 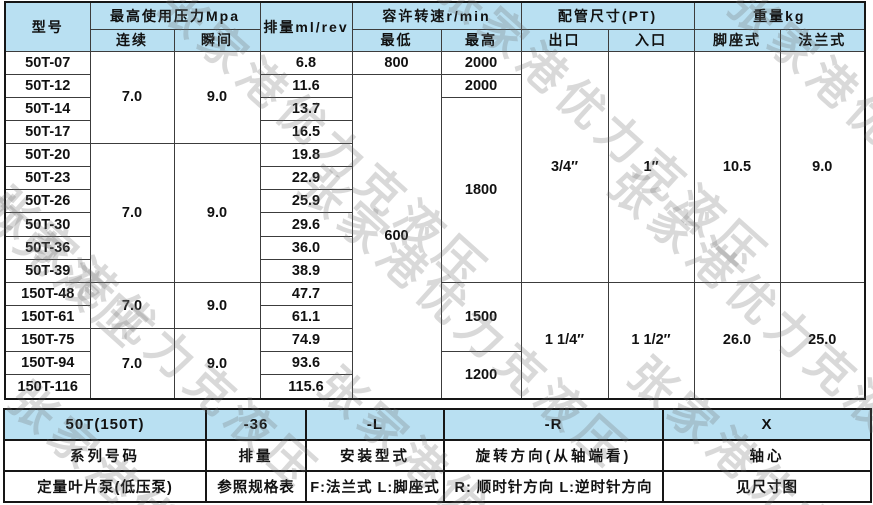 I want to click on code-displacement: -36, so click(x=256, y=424).